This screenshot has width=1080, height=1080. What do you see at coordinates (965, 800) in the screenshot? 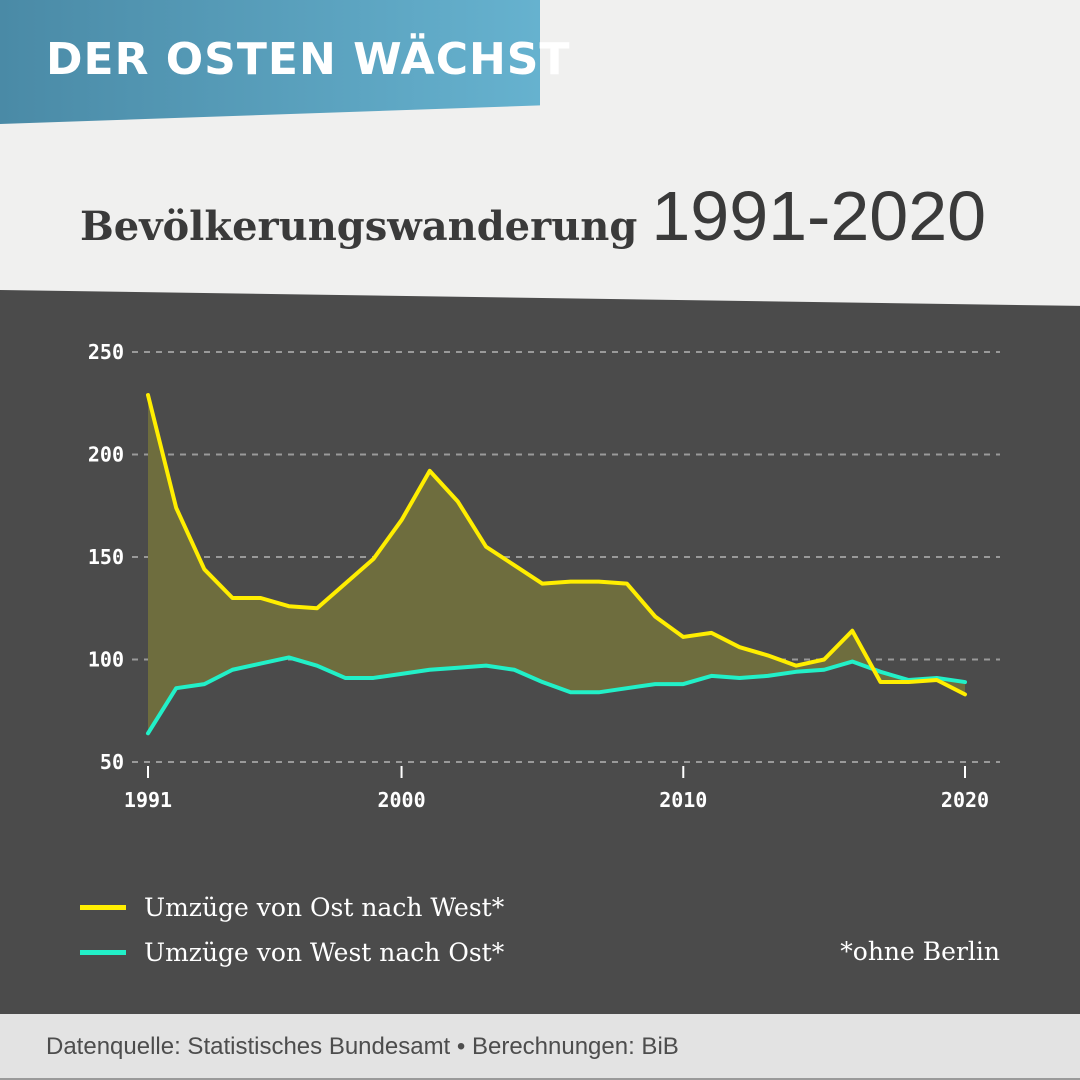
I see `x-tick-label-2020: 2020` at bounding box center [965, 800].